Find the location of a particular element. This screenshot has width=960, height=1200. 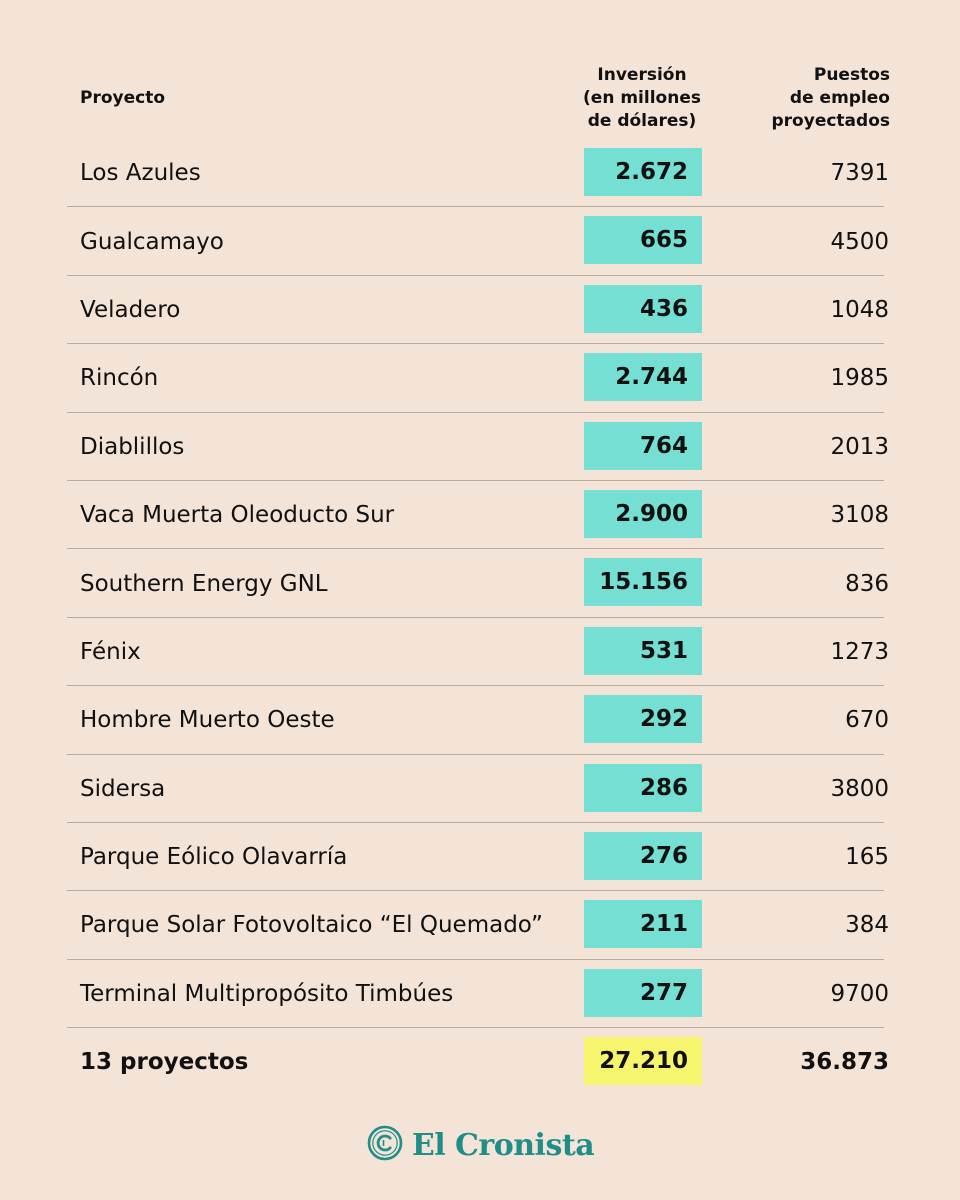

project-name: Terminal Multipropósito Timbúes is located at coordinates (267, 993).